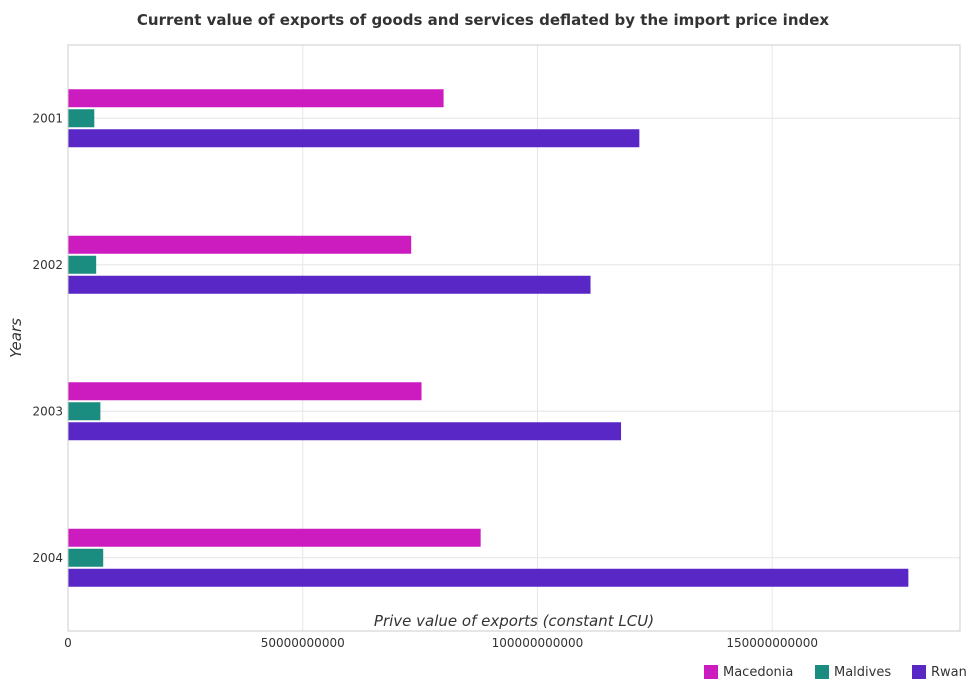 Image resolution: width=967 pixels, height=700 pixels. Describe the element at coordinates (68, 643) in the screenshot. I see `x-tick-label: 0` at that location.